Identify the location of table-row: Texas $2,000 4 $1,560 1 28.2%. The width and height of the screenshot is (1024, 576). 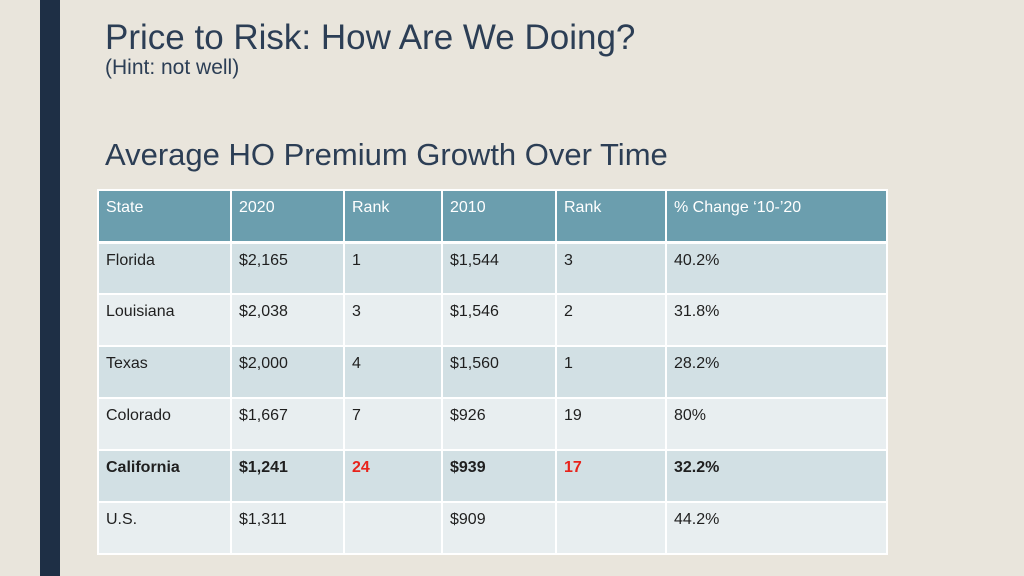
(492, 372).